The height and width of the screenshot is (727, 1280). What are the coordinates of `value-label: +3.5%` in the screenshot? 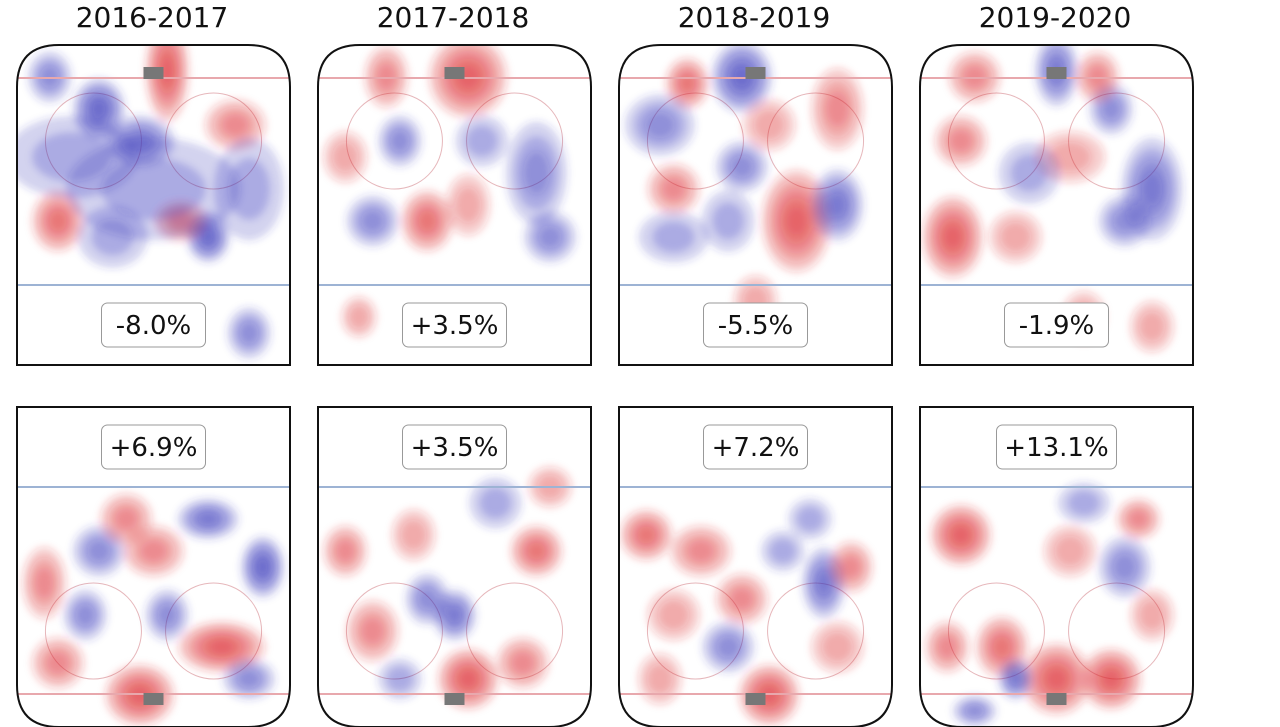 It's located at (455, 448).